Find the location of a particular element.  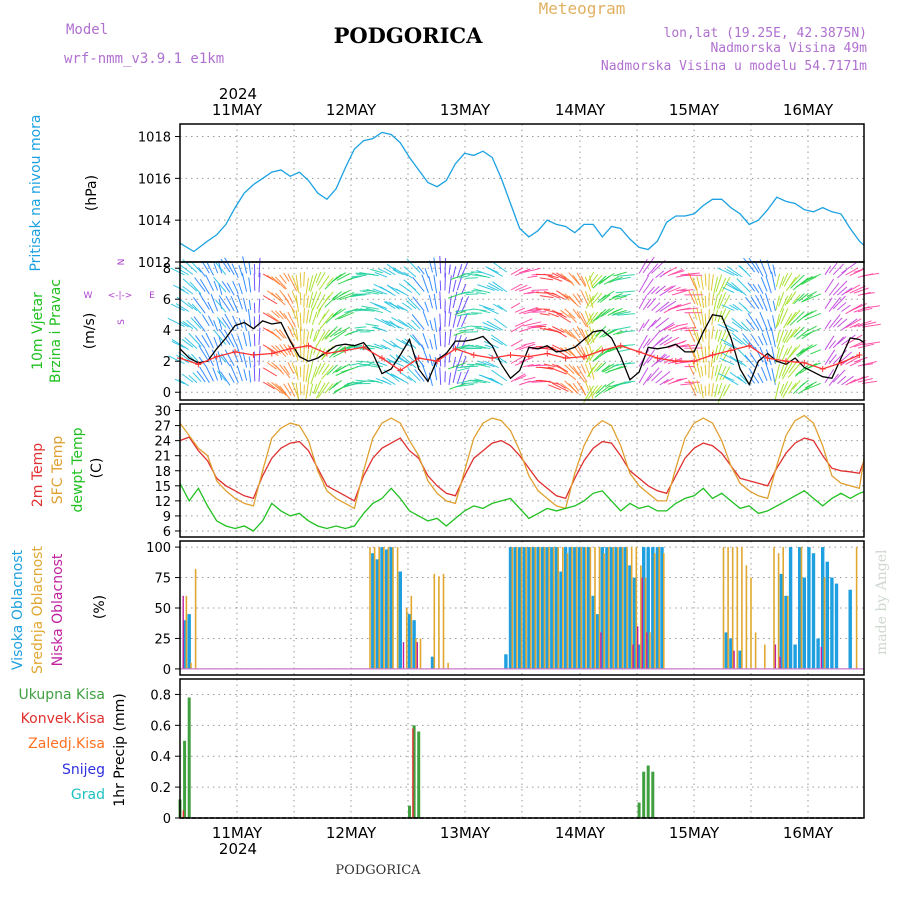

y-tick-label: 6 is located at coordinates (167, 300).